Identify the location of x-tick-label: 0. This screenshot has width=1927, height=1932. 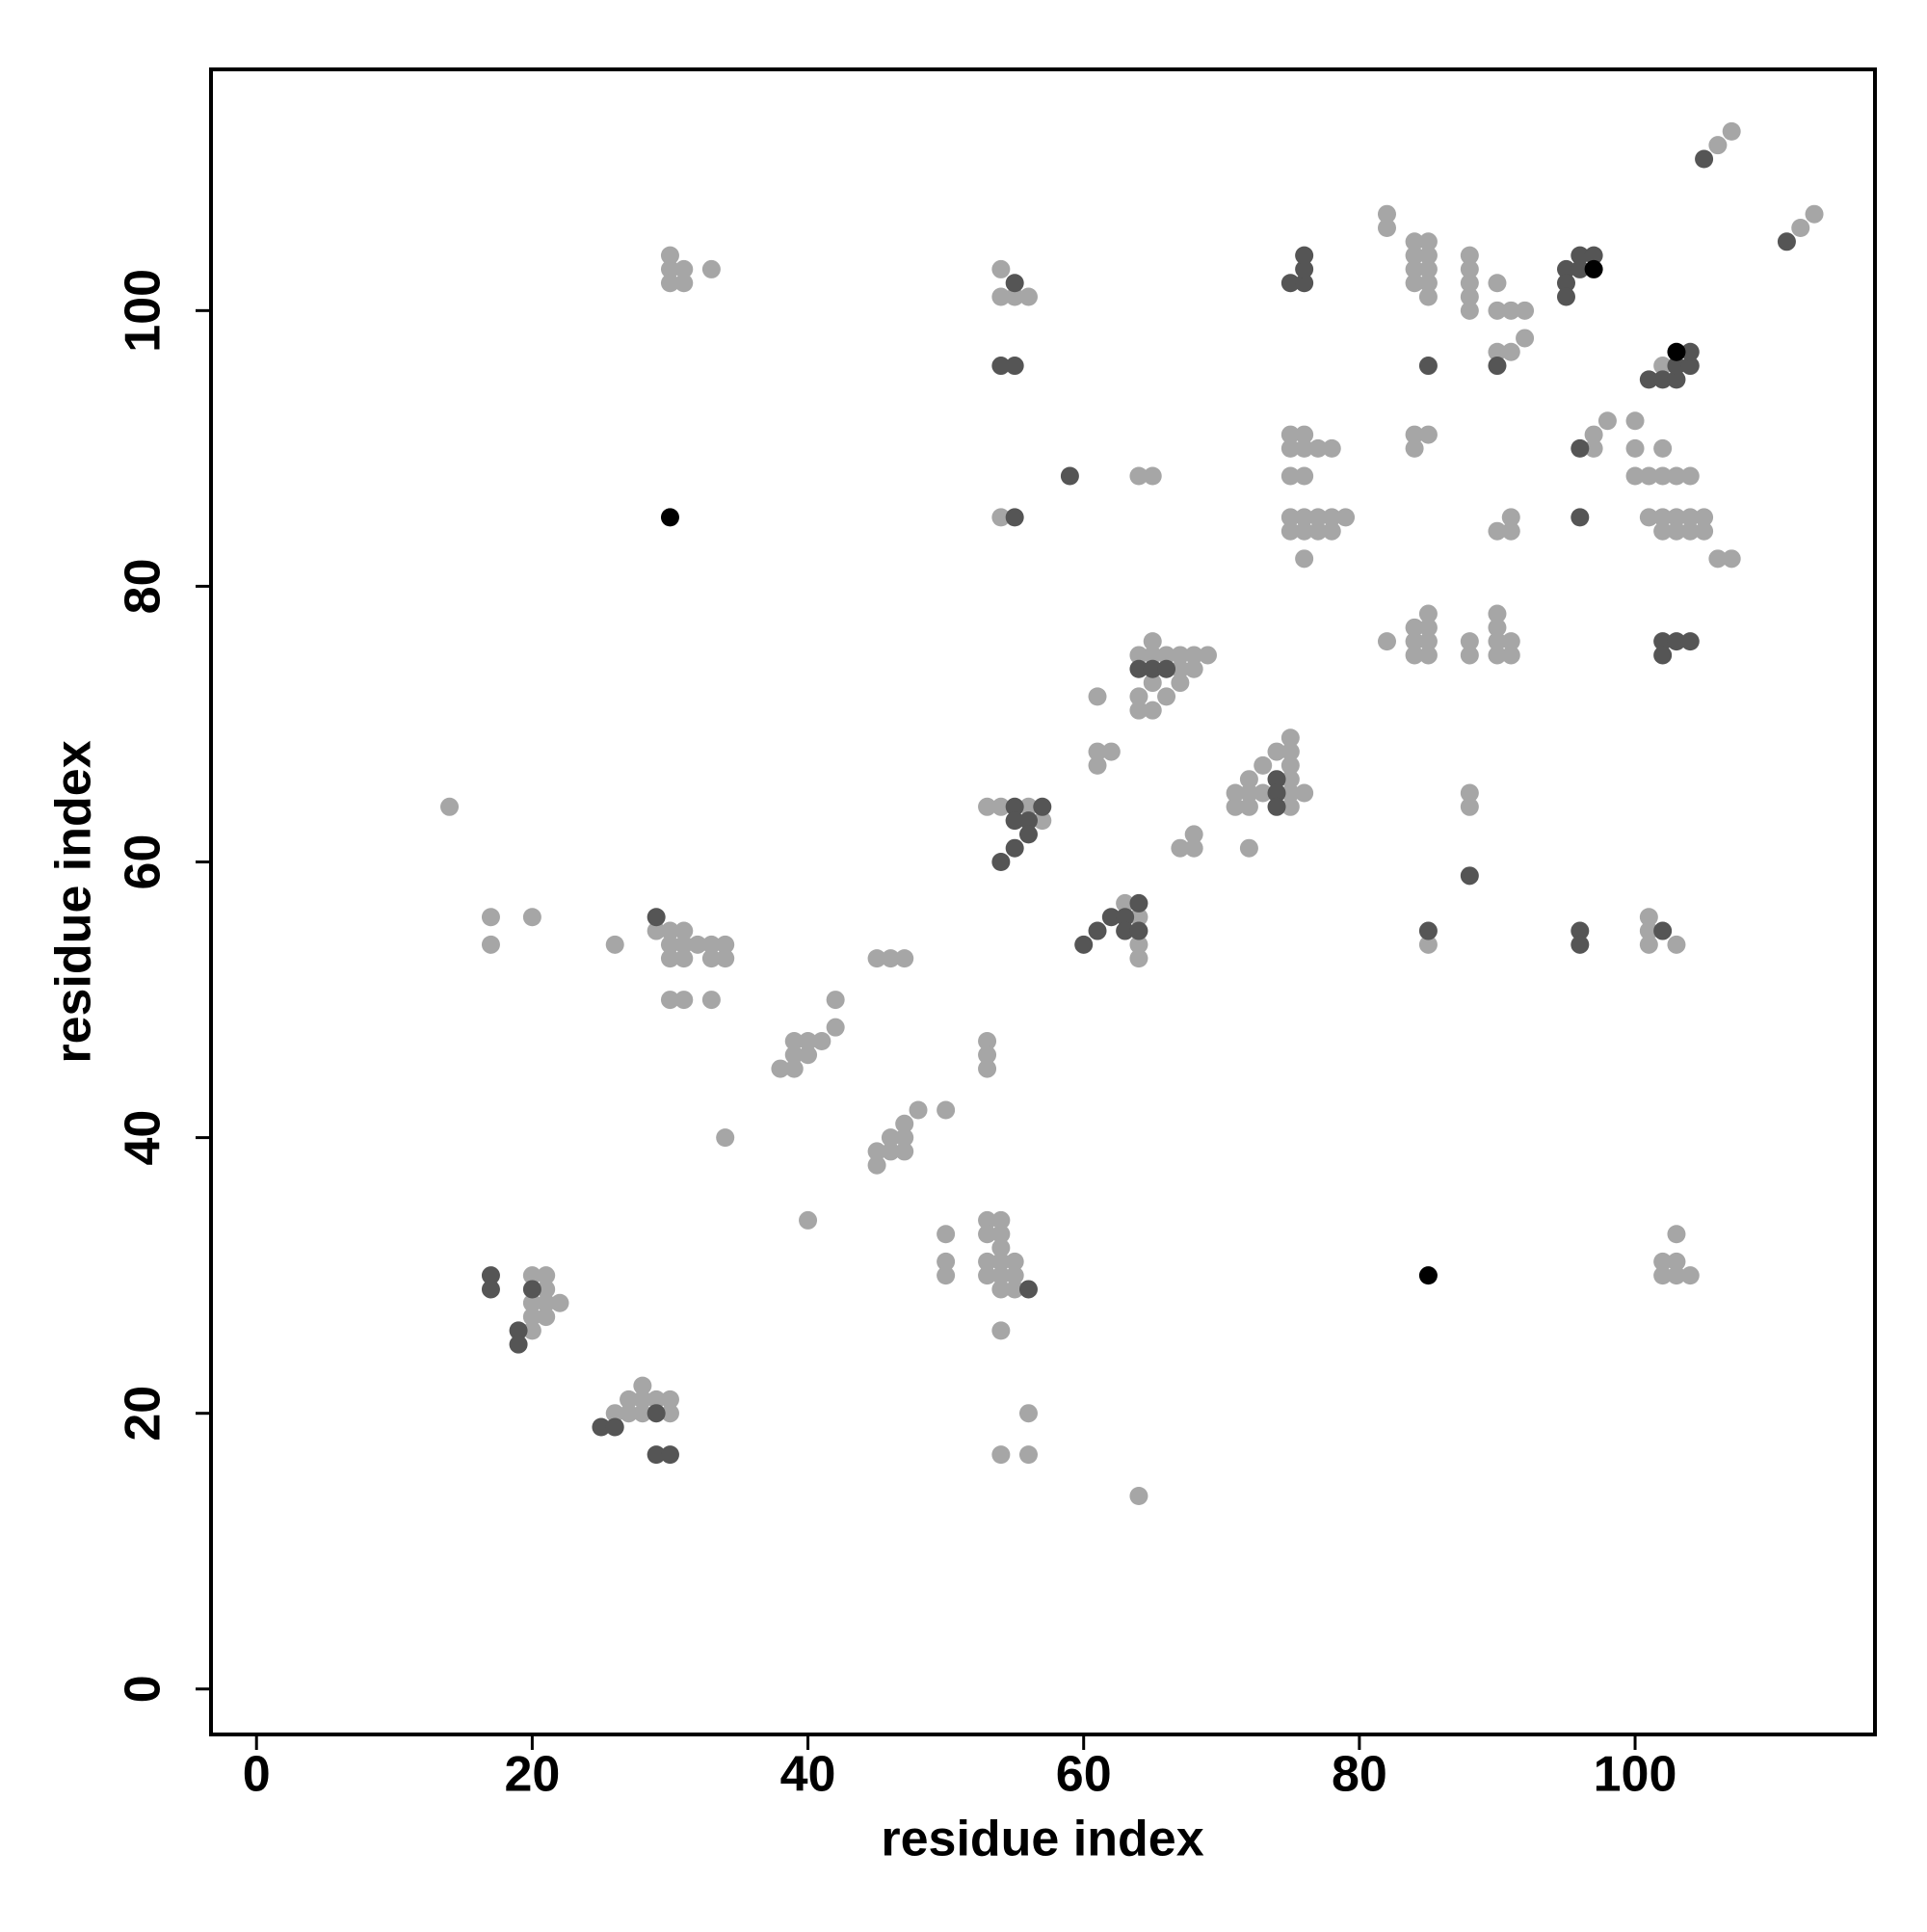
(257, 1775).